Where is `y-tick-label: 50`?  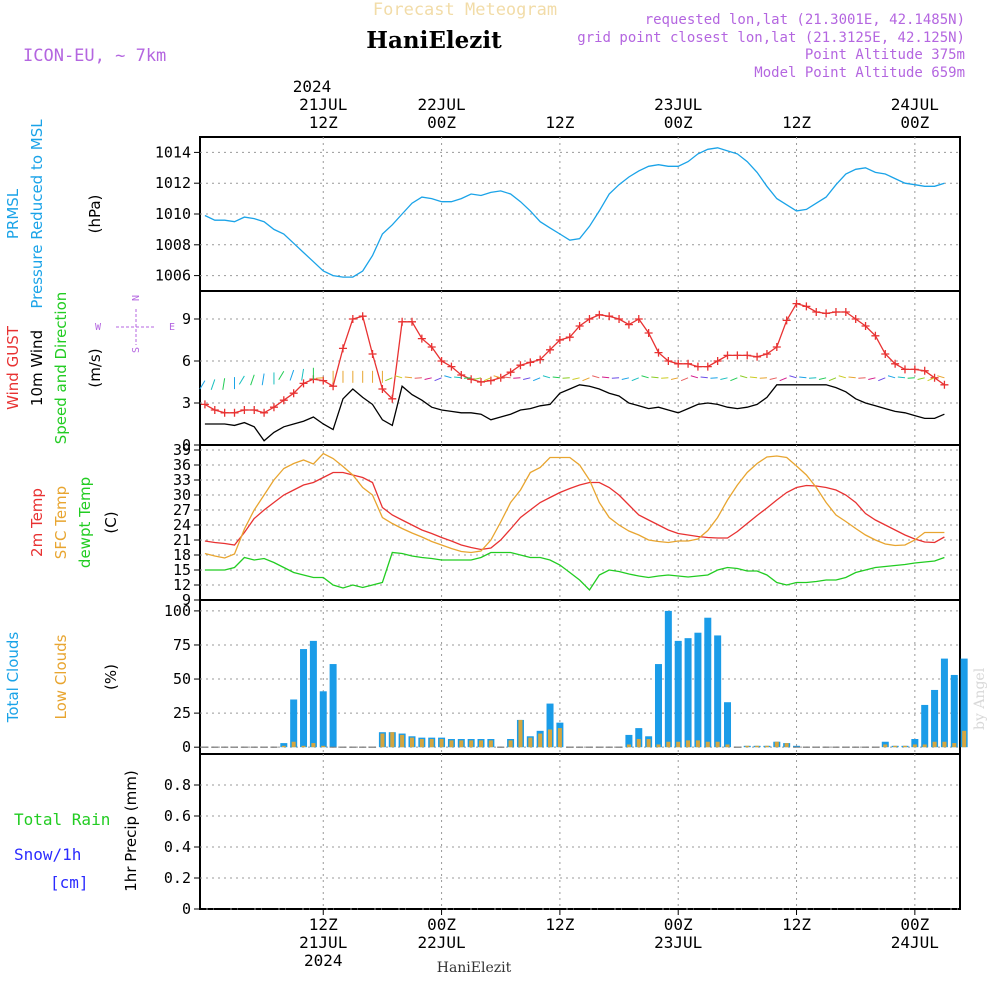
y-tick-label: 50 is located at coordinates (182, 679).